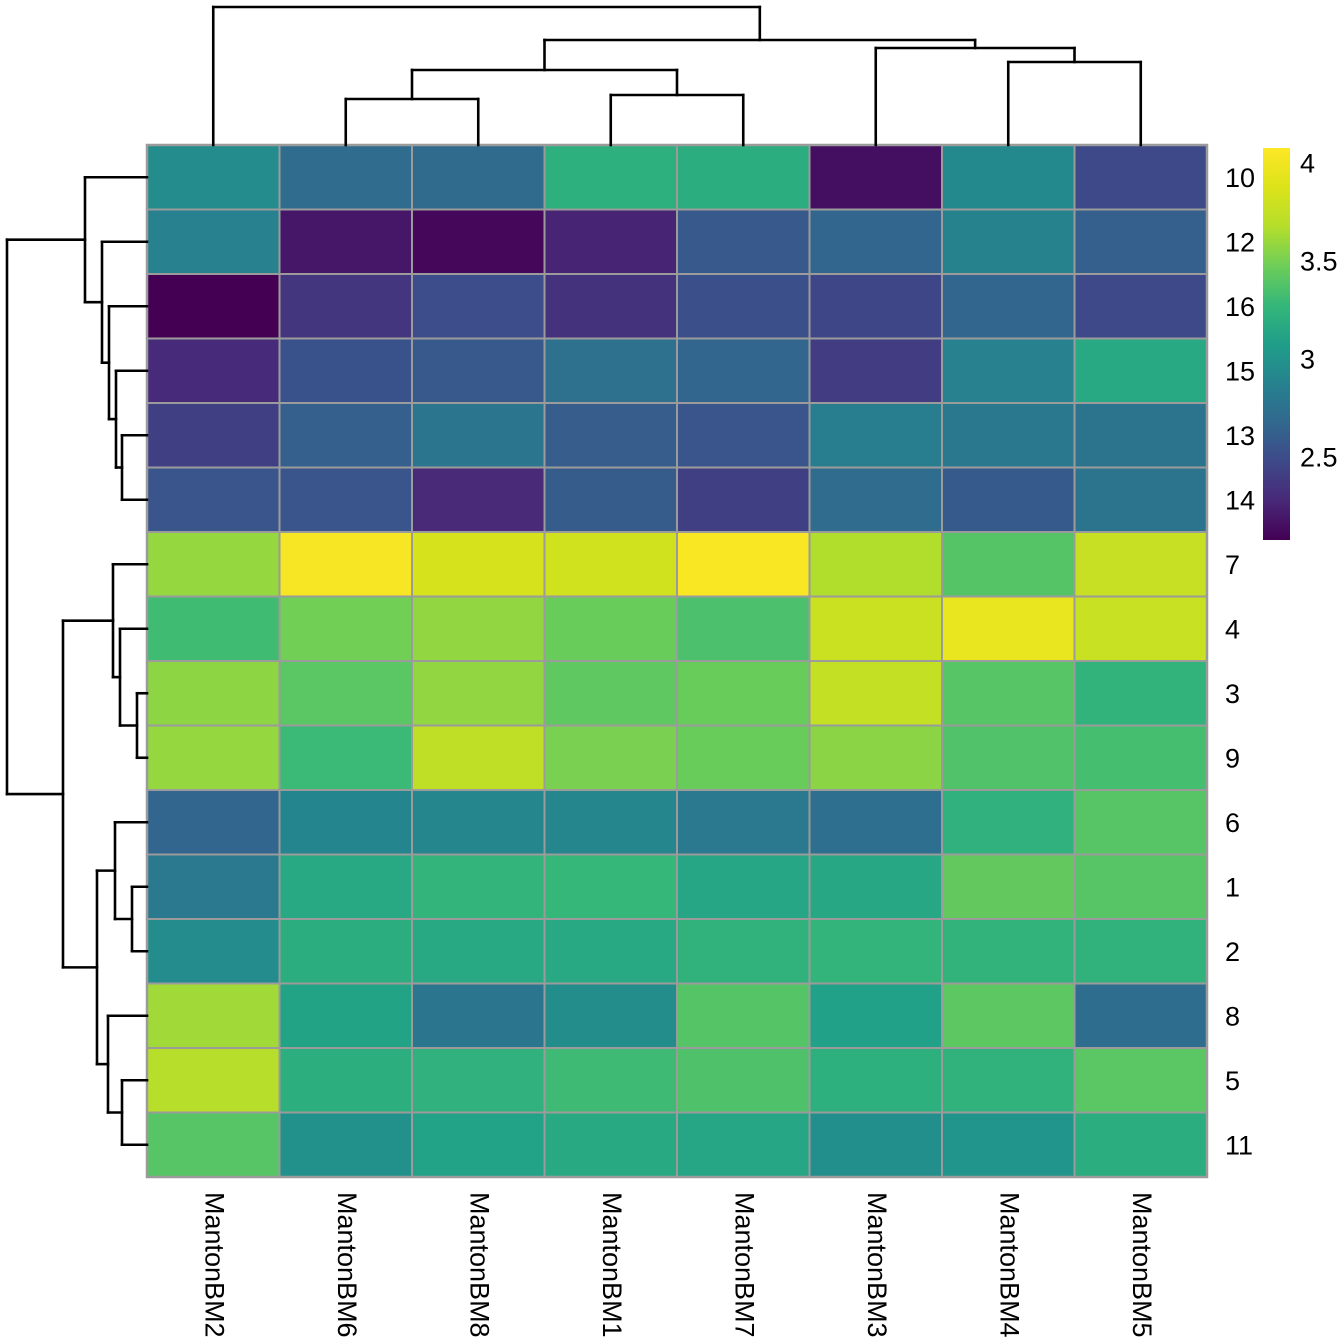 The image size is (1344, 1344). Describe the element at coordinates (1142, 1265) in the screenshot. I see `column-label: MantonBM5` at that location.